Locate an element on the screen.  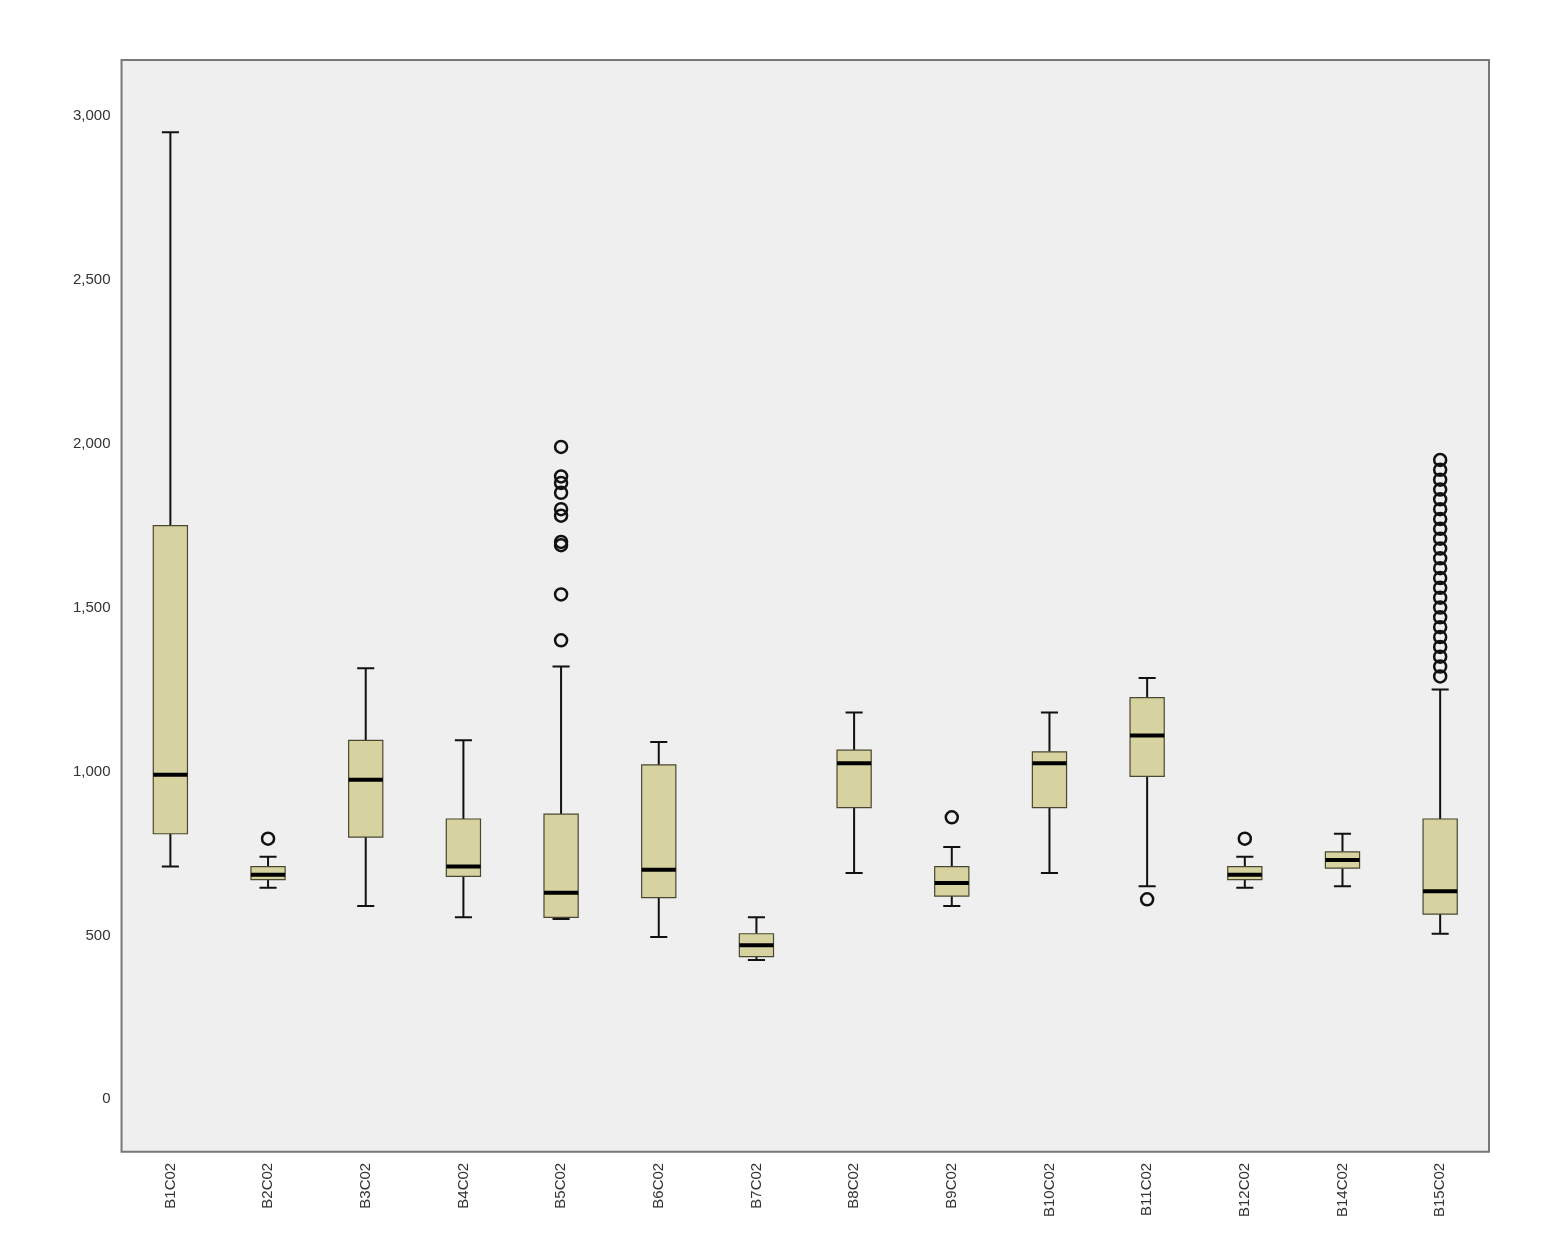
x-tick-label: B8C02 is located at coordinates (853, 1185).